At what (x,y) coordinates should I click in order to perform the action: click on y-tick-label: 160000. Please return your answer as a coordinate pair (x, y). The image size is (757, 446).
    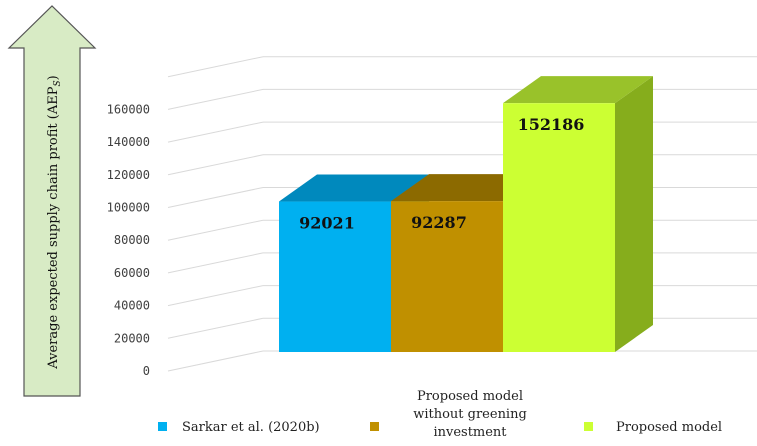
    Looking at the image, I should click on (128, 109).